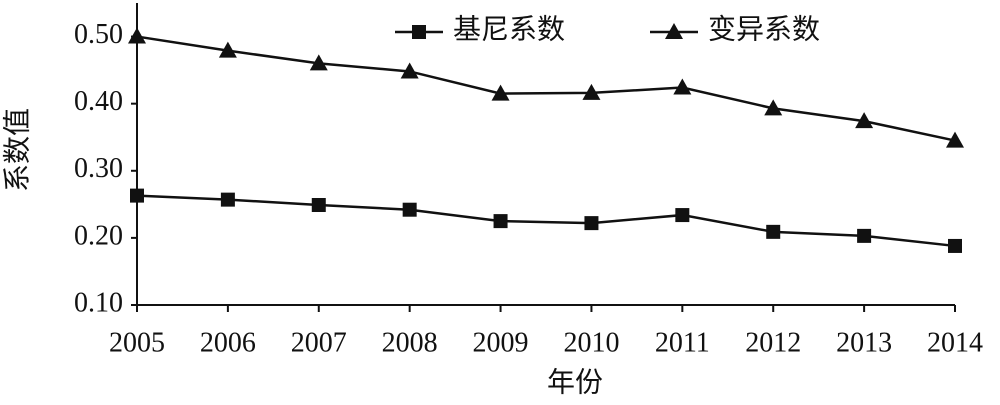 The width and height of the screenshot is (1000, 405). Describe the element at coordinates (228, 342) in the screenshot. I see `x-tick-label: 2006` at that location.